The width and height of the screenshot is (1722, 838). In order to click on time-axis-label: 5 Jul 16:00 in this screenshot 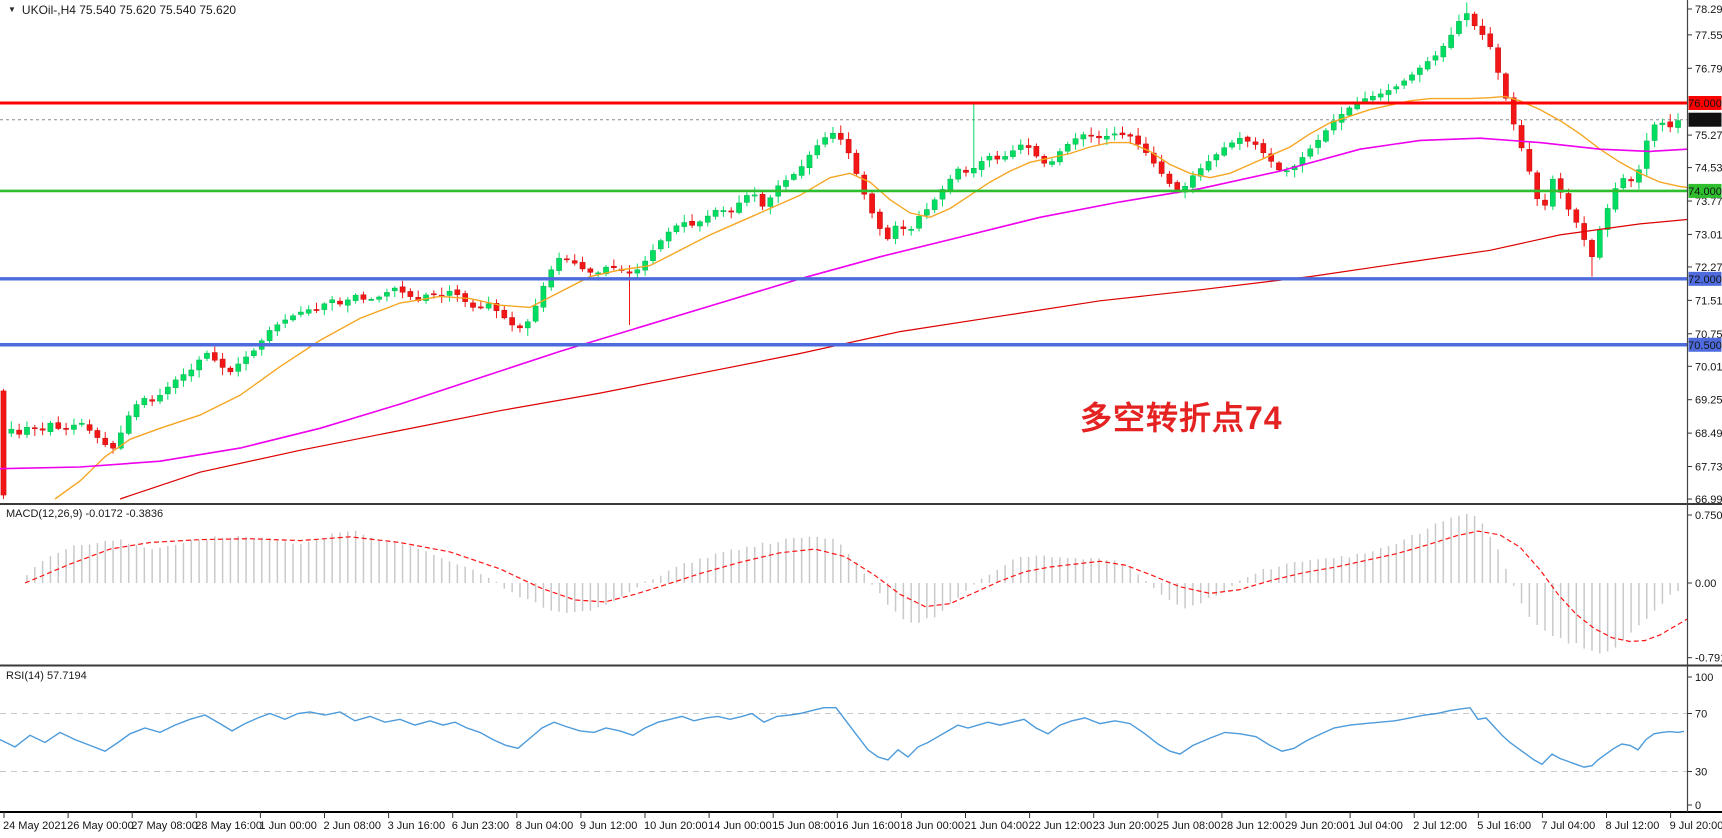, I will do `click(1504, 826)`.